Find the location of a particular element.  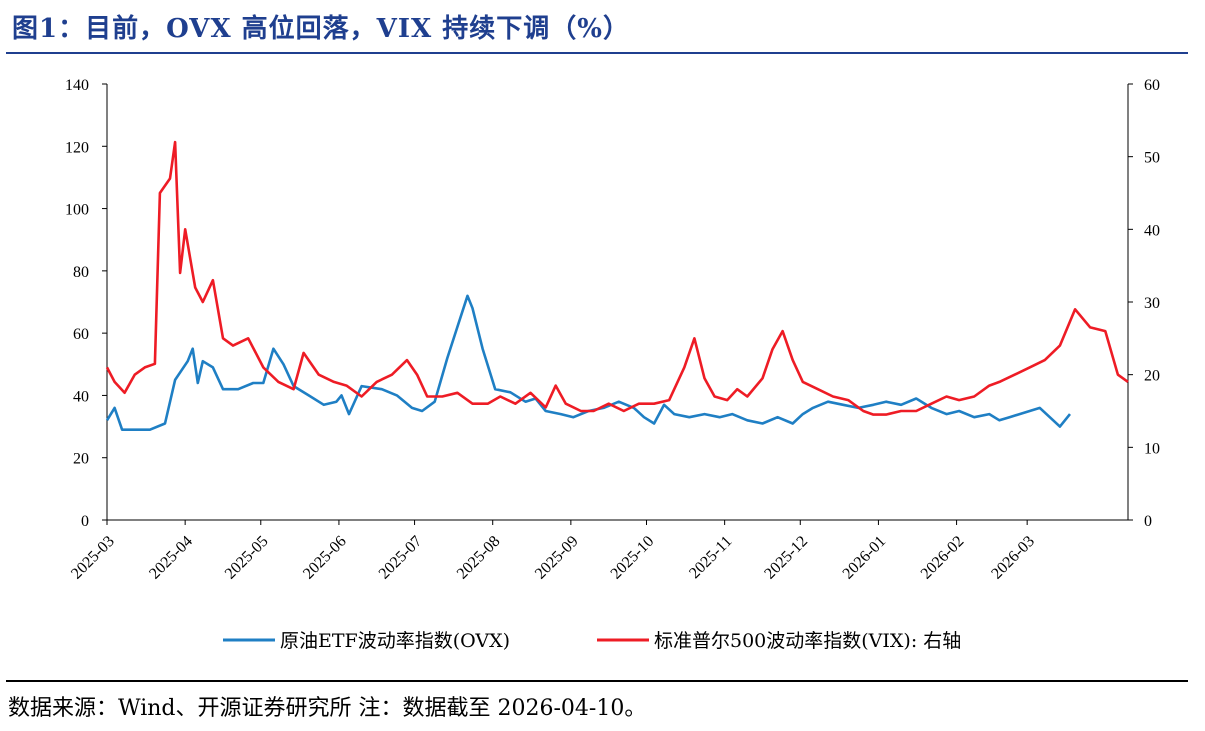

x-tick-label: 2026-02 is located at coordinates (943, 558).